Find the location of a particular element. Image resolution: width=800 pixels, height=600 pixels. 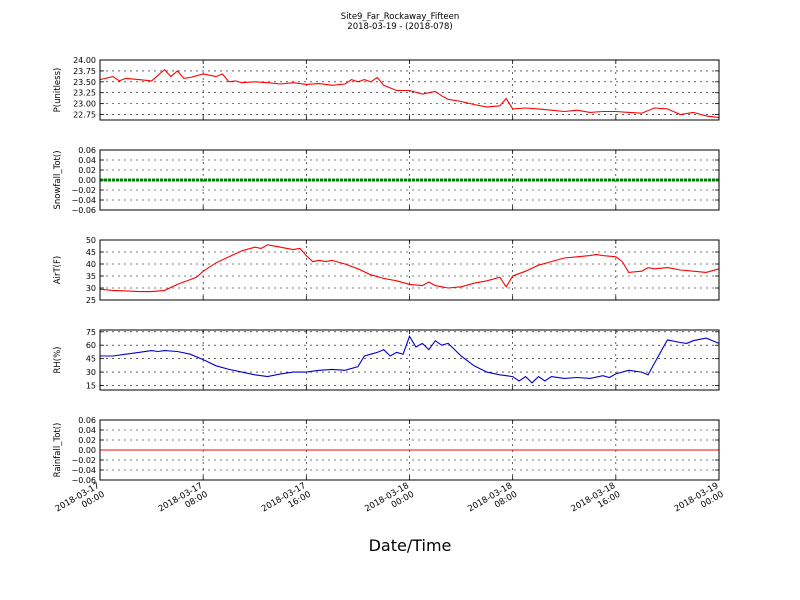

y-tick-label: 22.75 is located at coordinates (84, 115).